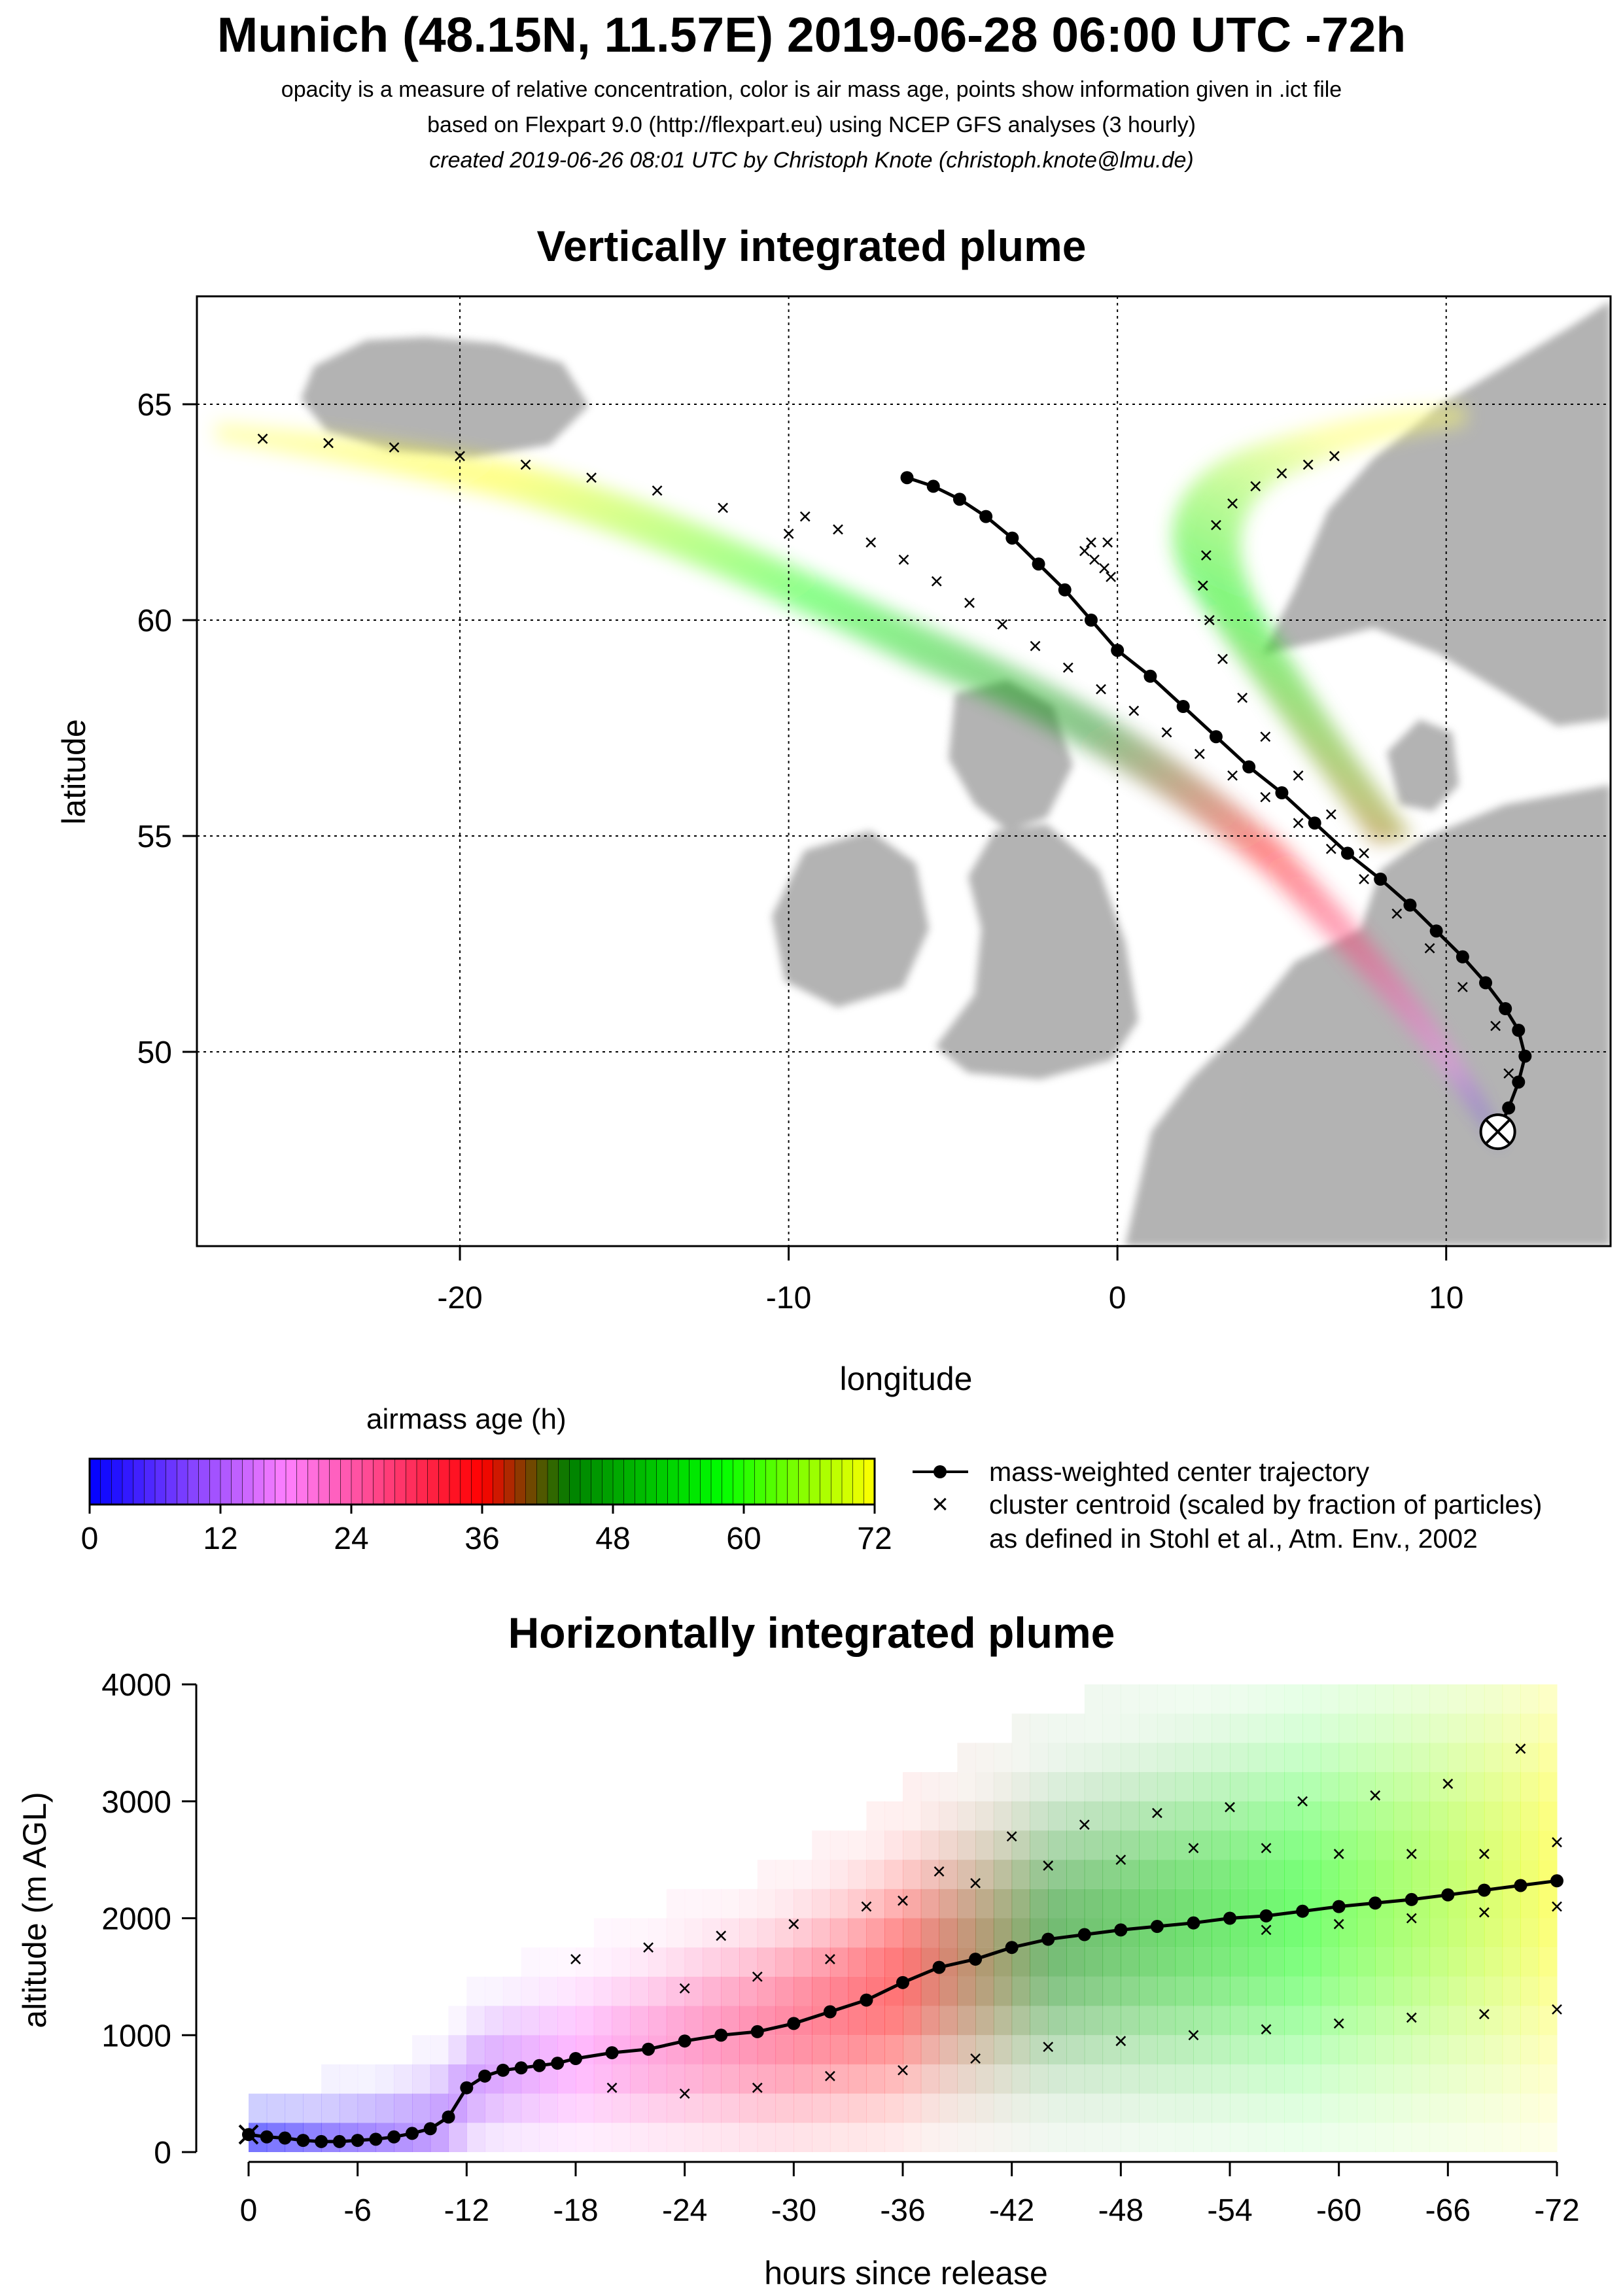 The width and height of the screenshot is (1623, 2296). Describe the element at coordinates (74, 771) in the screenshot. I see `map-ylabel: latitude` at that location.